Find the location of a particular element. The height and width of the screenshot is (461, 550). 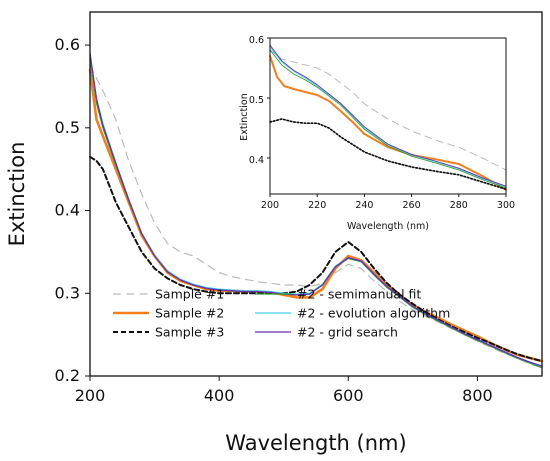

legend-label: #2 - grid search is located at coordinates (347, 332).